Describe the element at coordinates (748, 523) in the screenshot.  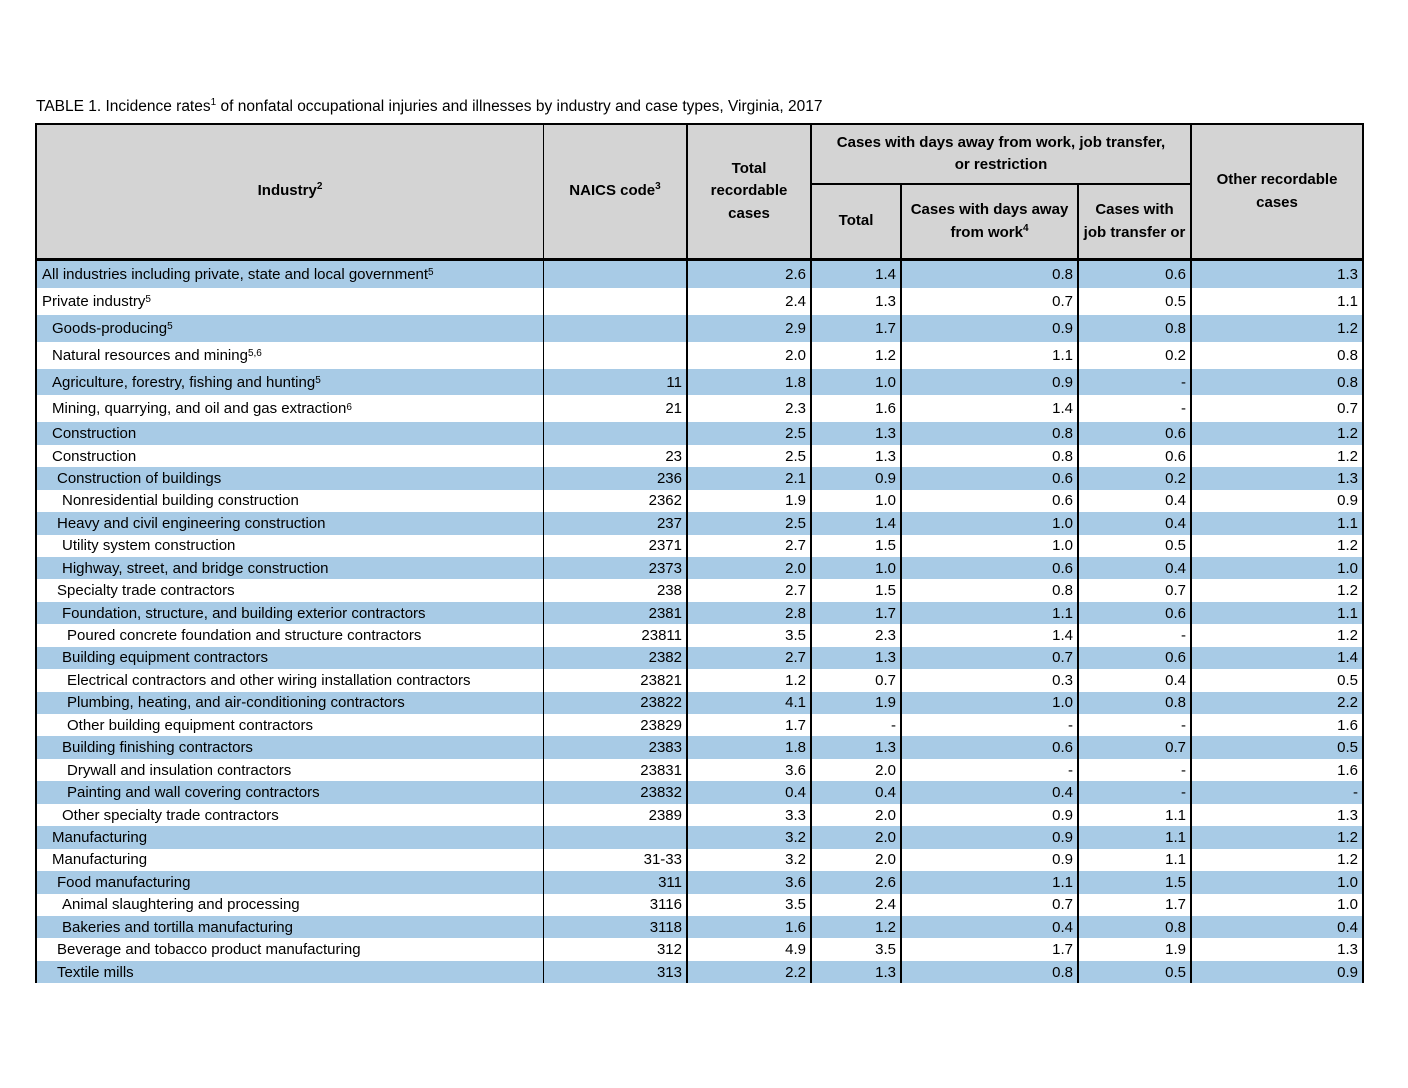
I see `total-recordable-cases-cell: 2.5` at that location.